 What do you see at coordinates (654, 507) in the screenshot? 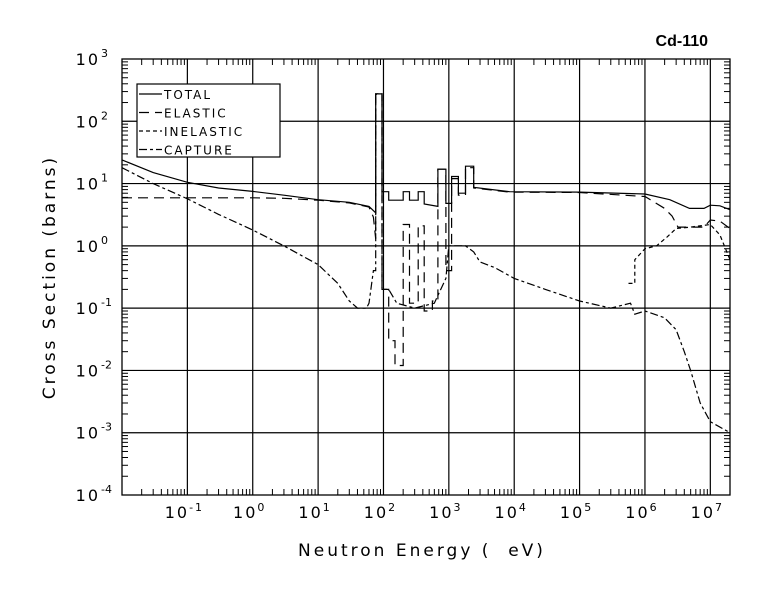
I see `tick-exponent: 6` at bounding box center [654, 507].